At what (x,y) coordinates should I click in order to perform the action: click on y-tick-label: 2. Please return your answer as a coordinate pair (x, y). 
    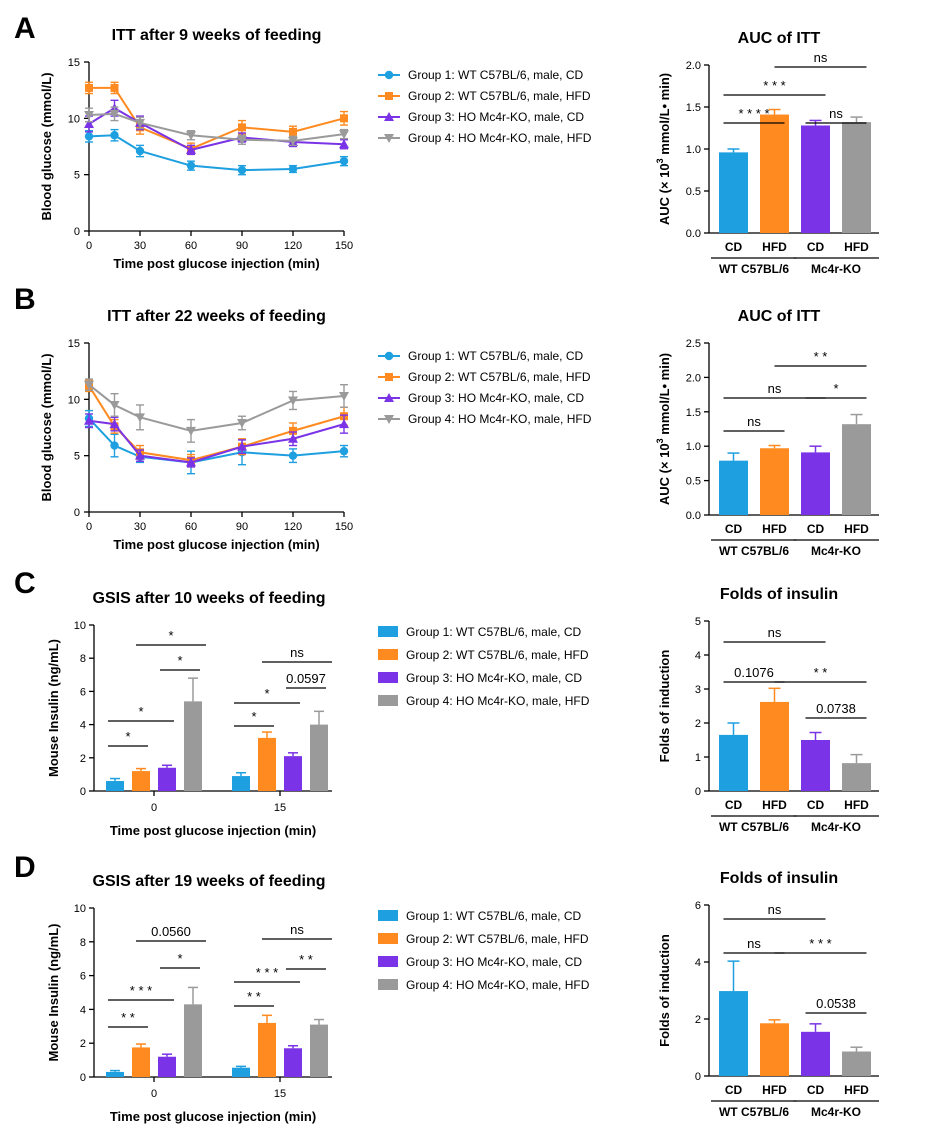
    Looking at the image, I should click on (698, 1020).